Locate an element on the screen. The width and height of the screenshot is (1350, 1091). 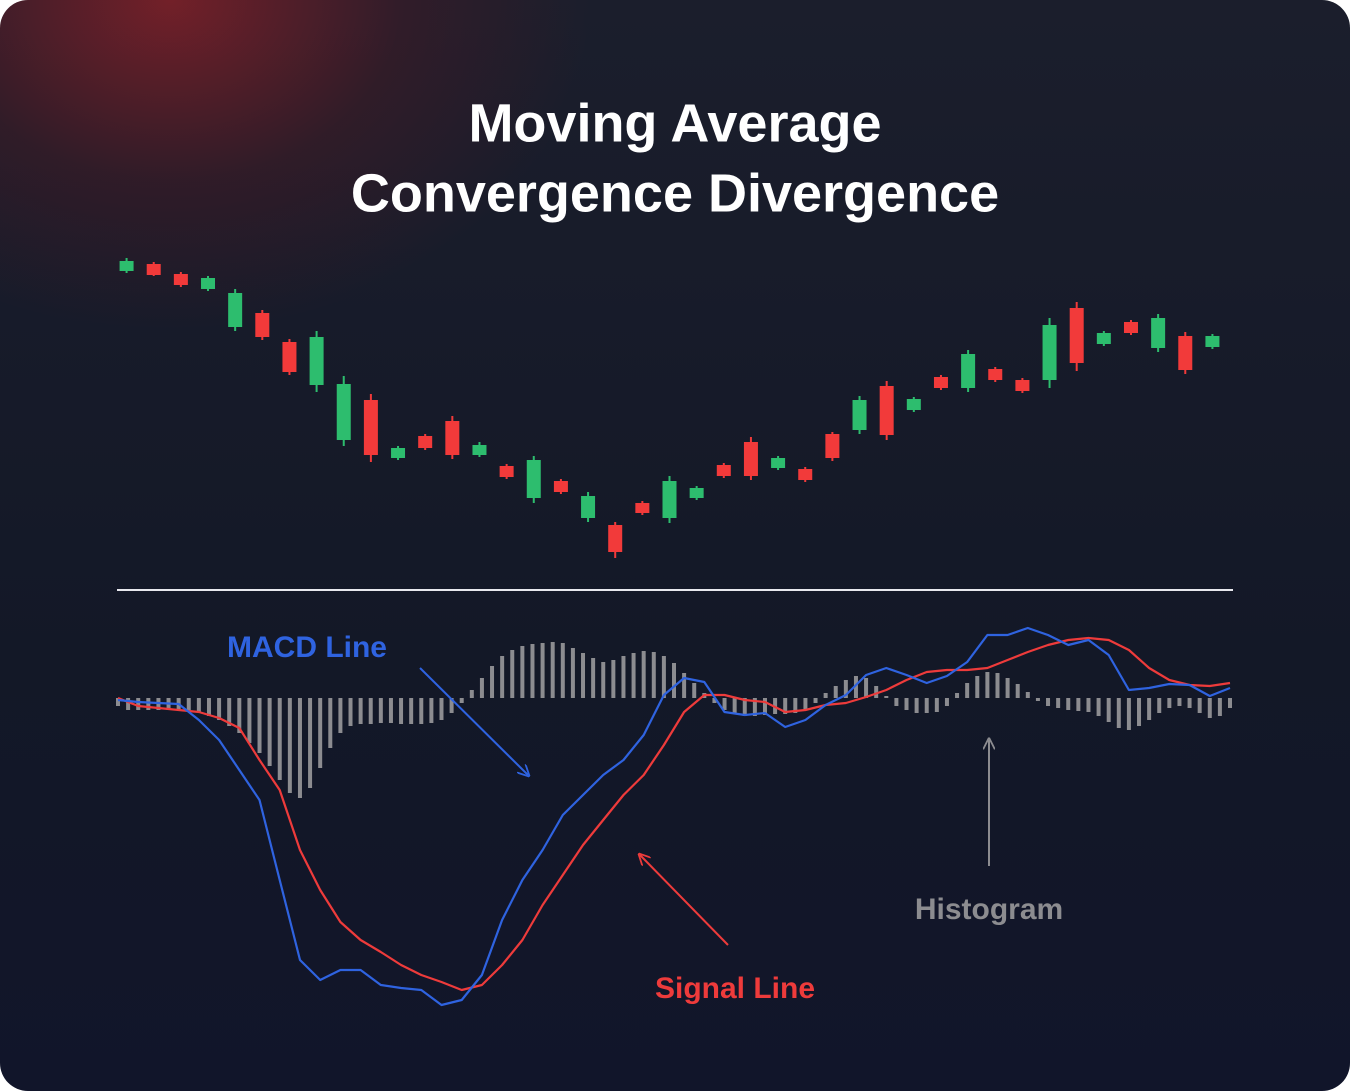
arrow is located at coordinates (473, 721).